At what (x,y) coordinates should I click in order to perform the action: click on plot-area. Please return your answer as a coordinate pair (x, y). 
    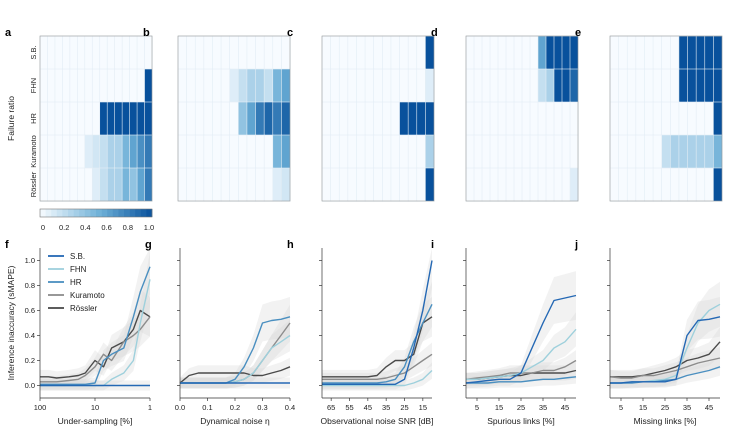
    Looking at the image, I should click on (377, 323).